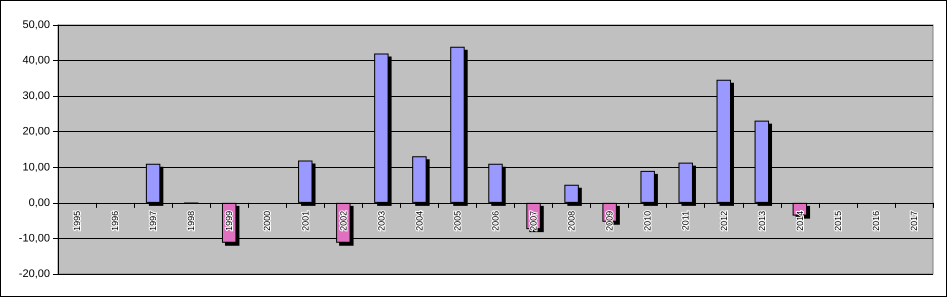 The width and height of the screenshot is (947, 297). Describe the element at coordinates (36, 132) in the screenshot. I see `y-tick-label: 20,00` at that location.